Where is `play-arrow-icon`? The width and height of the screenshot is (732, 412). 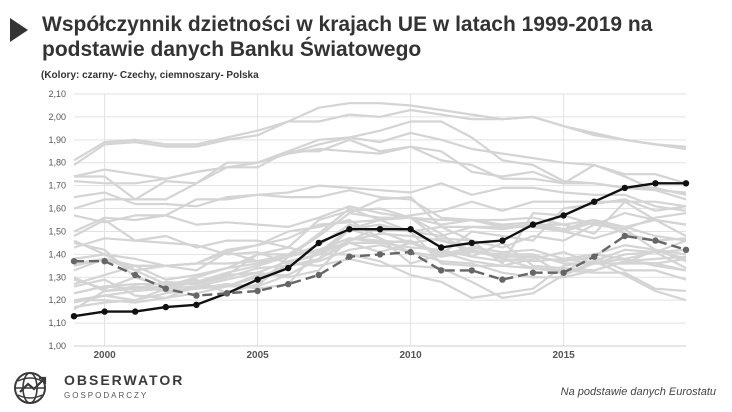
play-arrow-icon is located at coordinates (19, 30).